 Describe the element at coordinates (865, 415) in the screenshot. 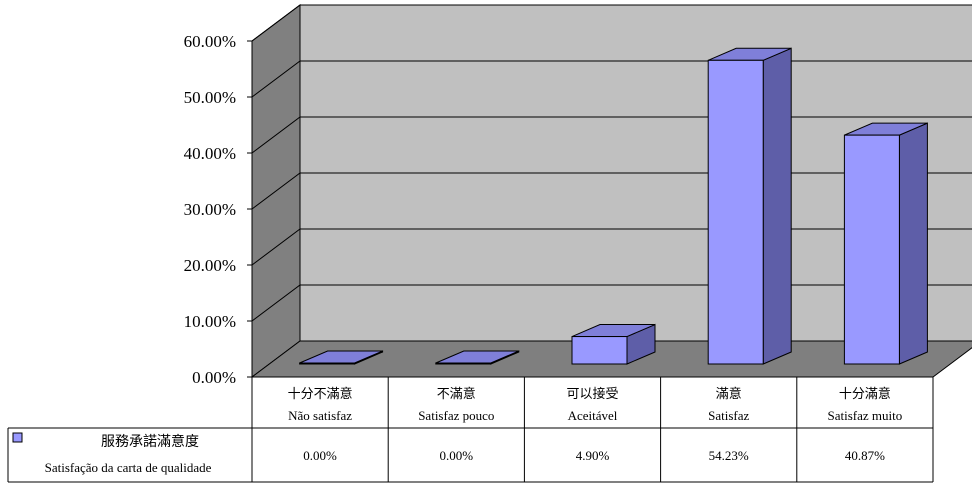

I see `x-tick-label-pt: Satisfaz muito` at that location.